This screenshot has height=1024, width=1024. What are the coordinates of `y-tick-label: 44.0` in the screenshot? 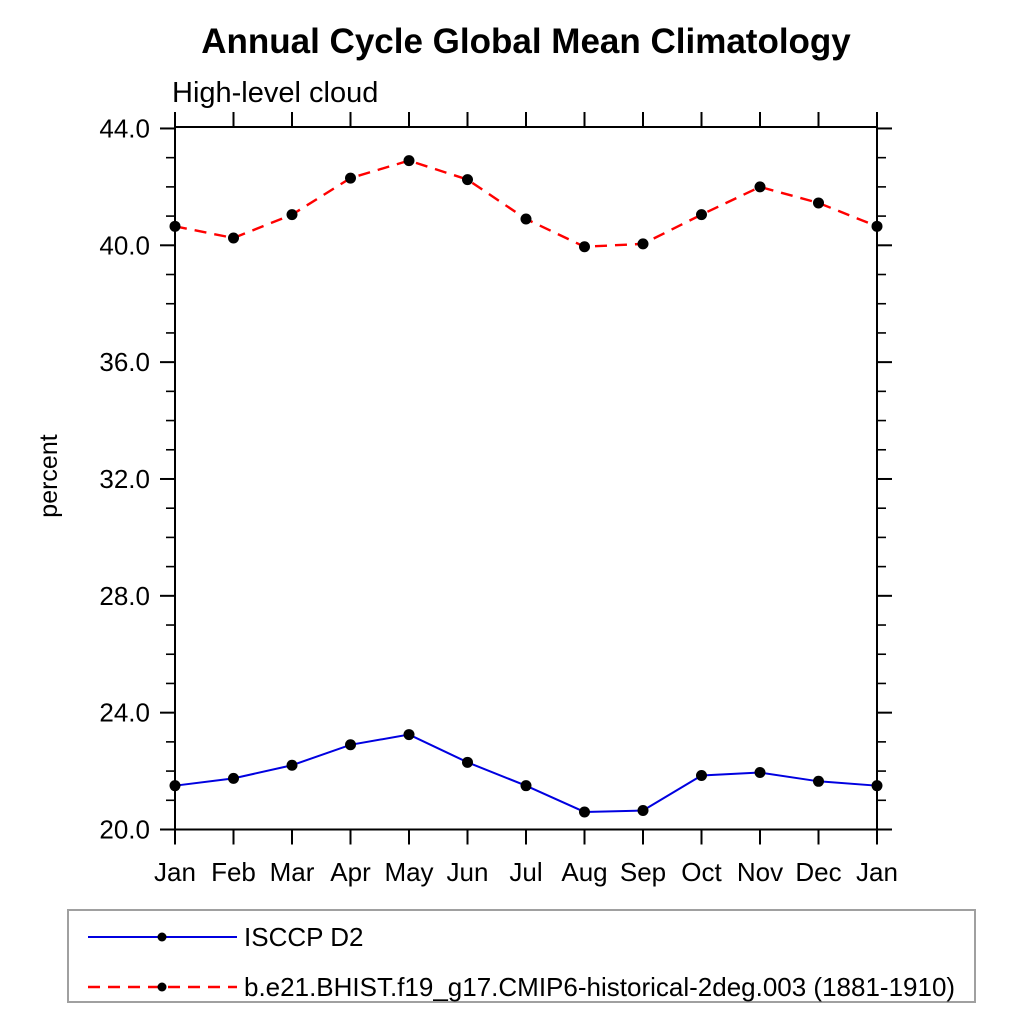 It's located at (124, 128).